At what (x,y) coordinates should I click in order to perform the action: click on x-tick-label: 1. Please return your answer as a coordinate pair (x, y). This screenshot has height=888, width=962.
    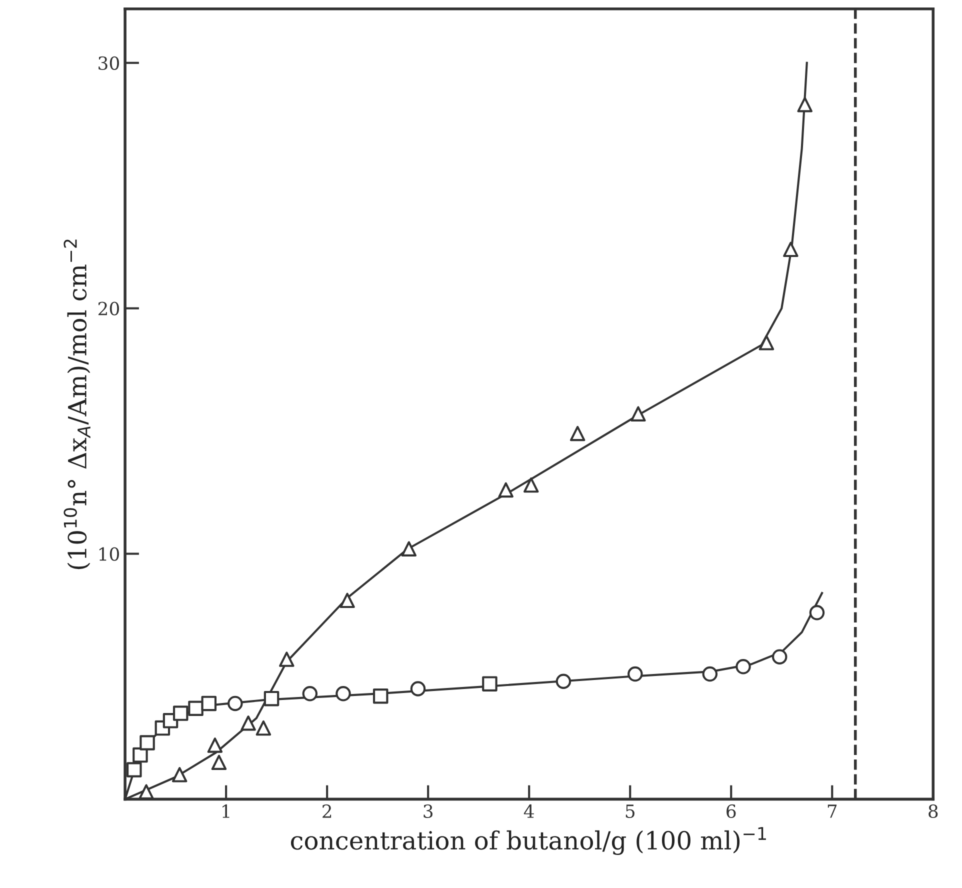
    Looking at the image, I should click on (226, 811).